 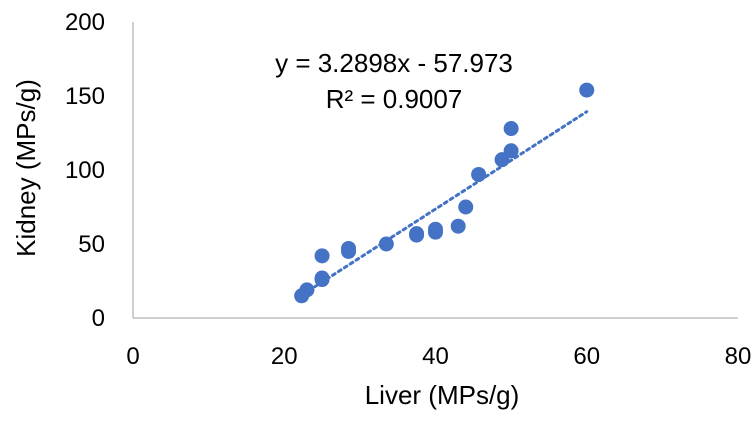 What do you see at coordinates (85, 96) in the screenshot?
I see `y-tick-label: 150` at bounding box center [85, 96].